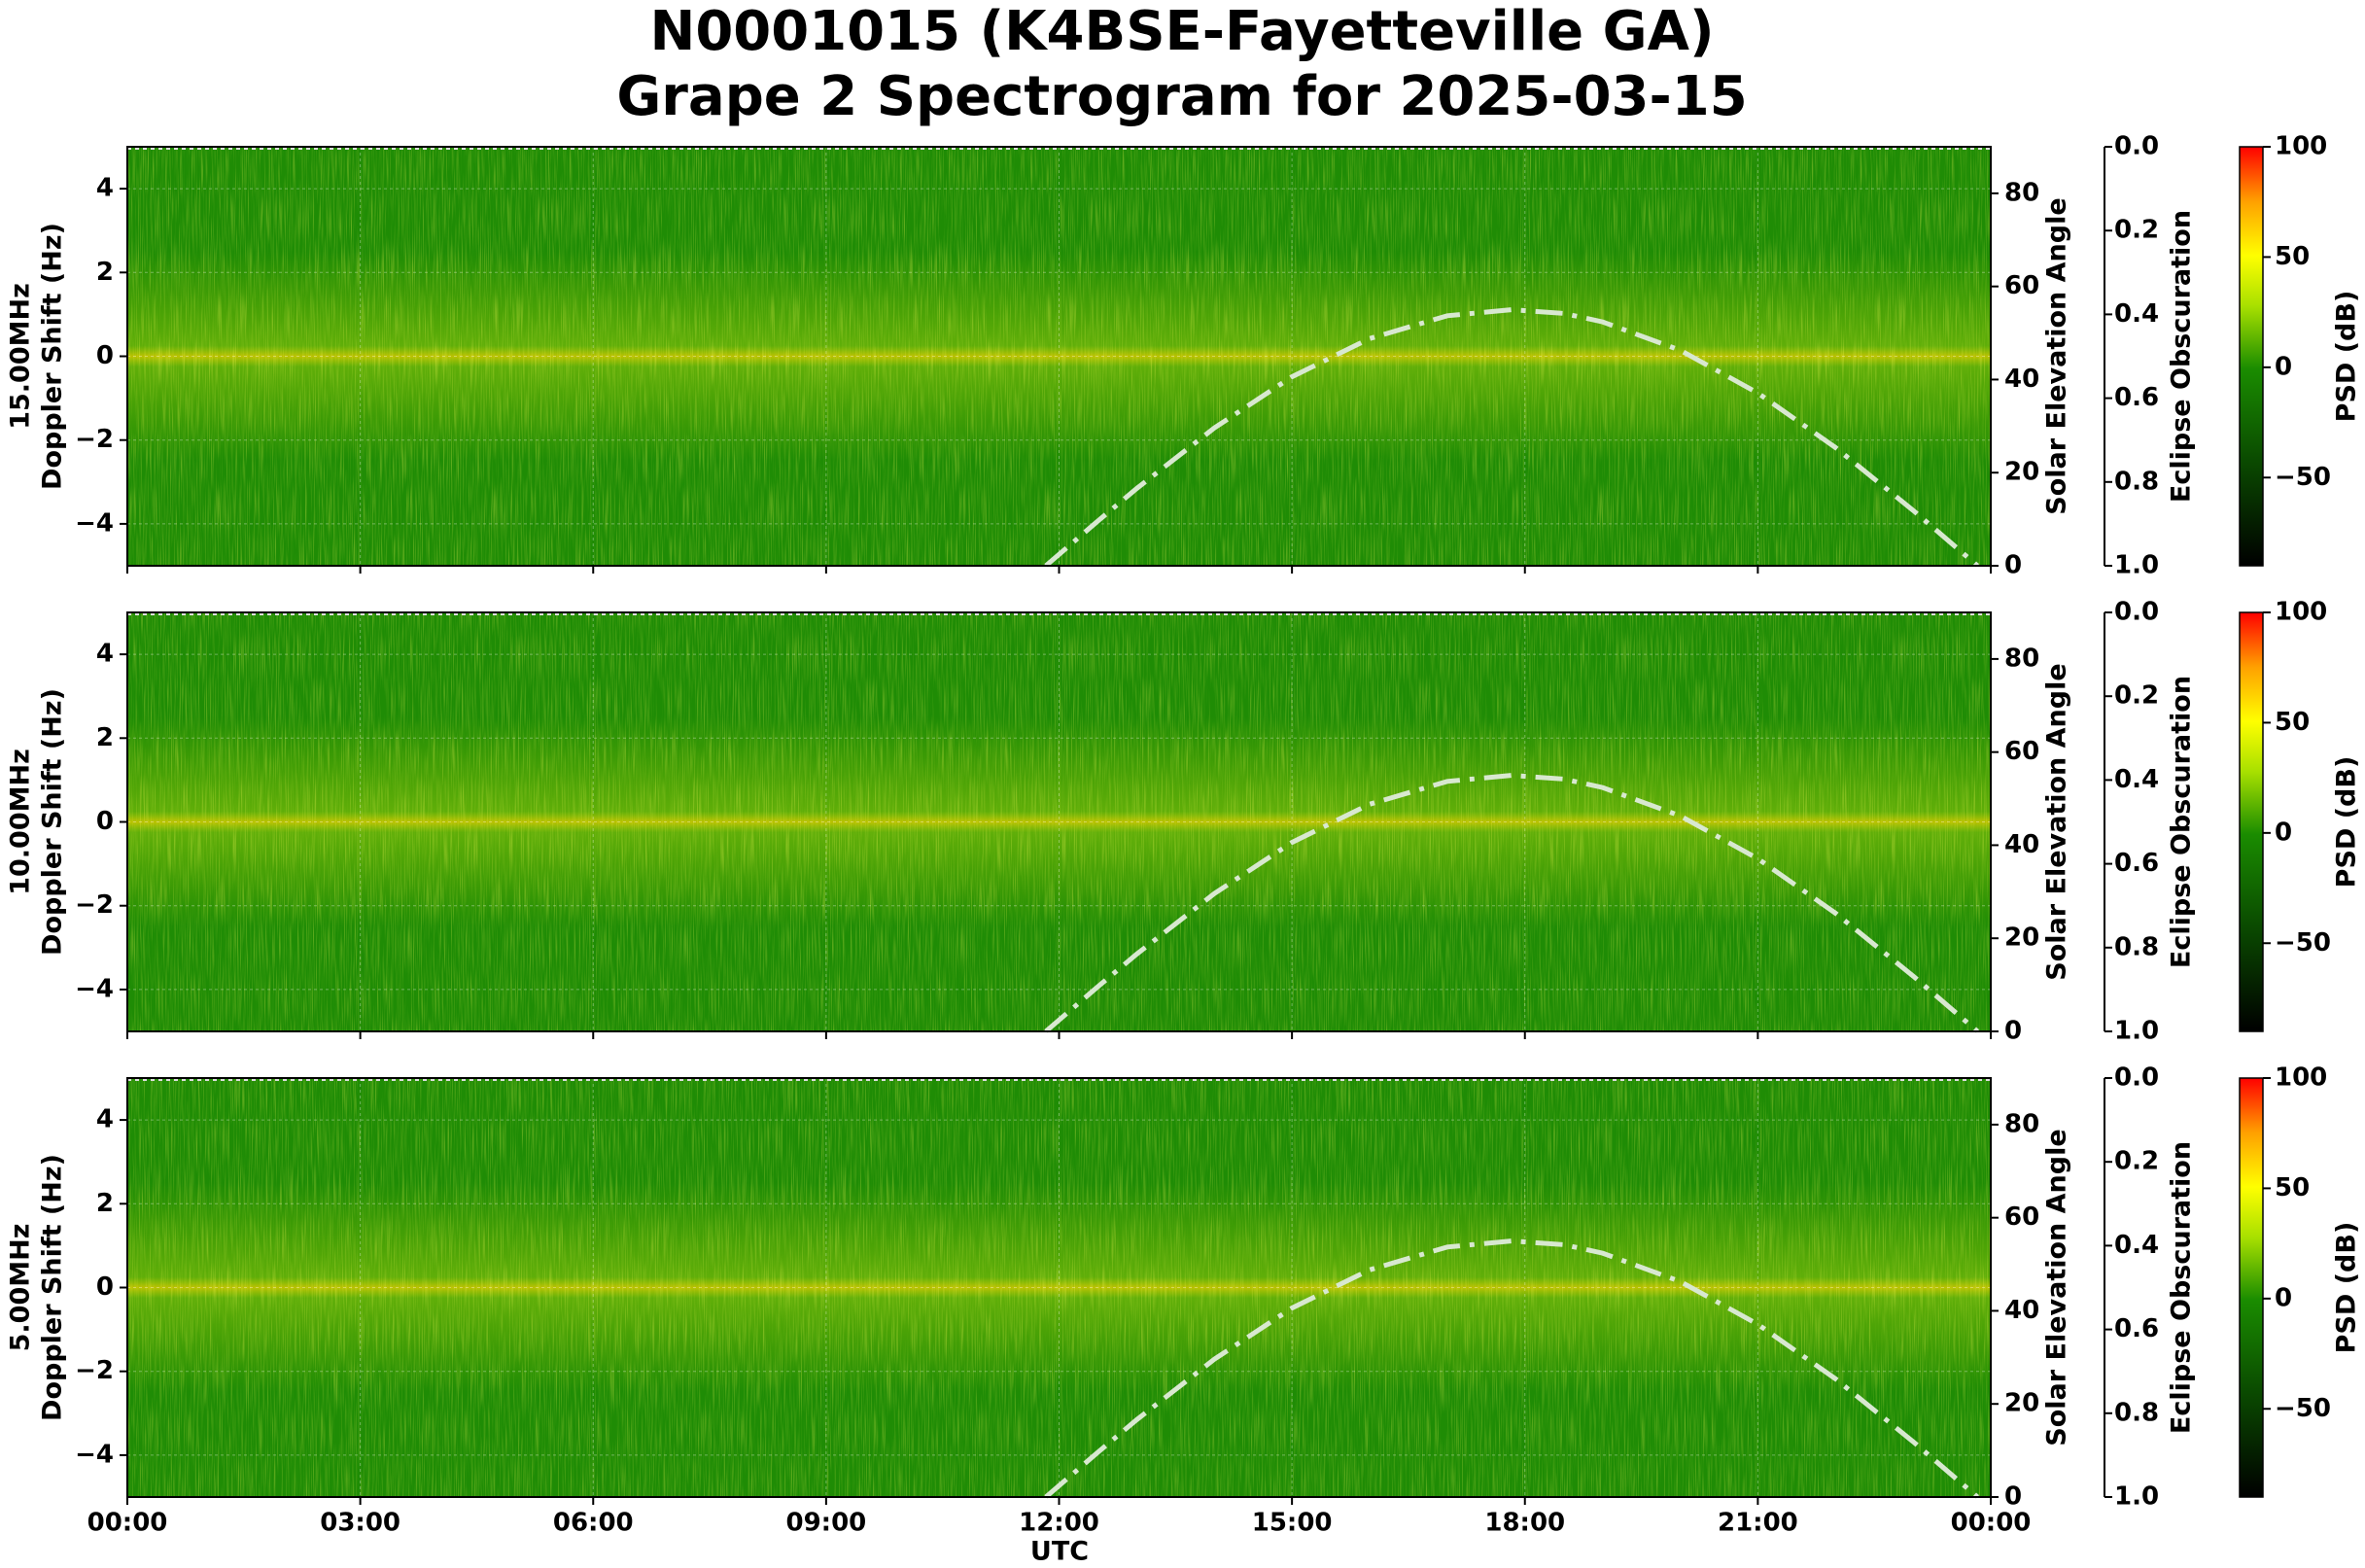 This screenshot has height=1568, width=2365. I want to click on x-tick-label: 09:00, so click(825, 1523).